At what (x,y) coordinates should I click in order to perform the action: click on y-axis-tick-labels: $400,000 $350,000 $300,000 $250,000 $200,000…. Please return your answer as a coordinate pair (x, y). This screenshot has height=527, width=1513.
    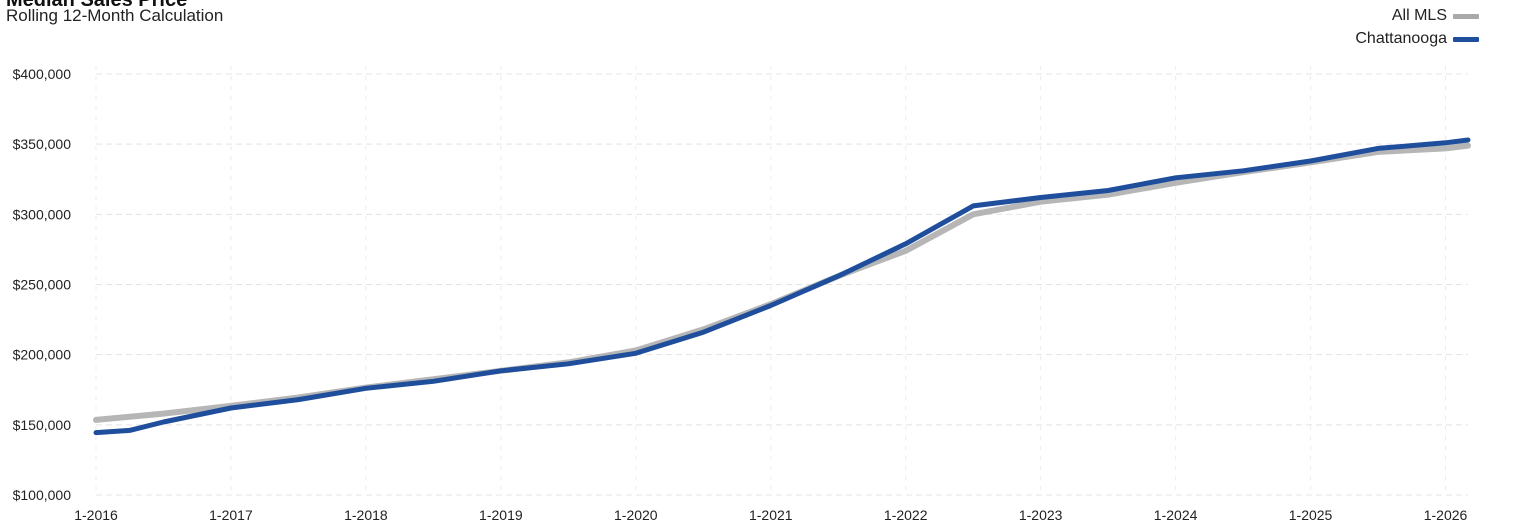
    Looking at the image, I should click on (42, 284).